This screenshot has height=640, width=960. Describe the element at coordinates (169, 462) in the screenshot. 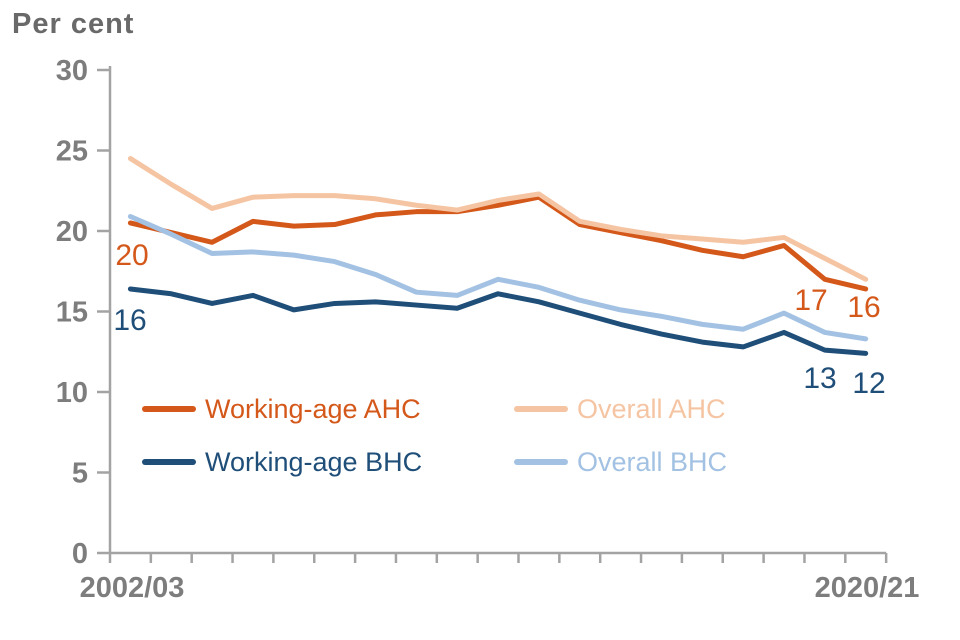

I see `legend-swatch-working-age-bhc` at that location.